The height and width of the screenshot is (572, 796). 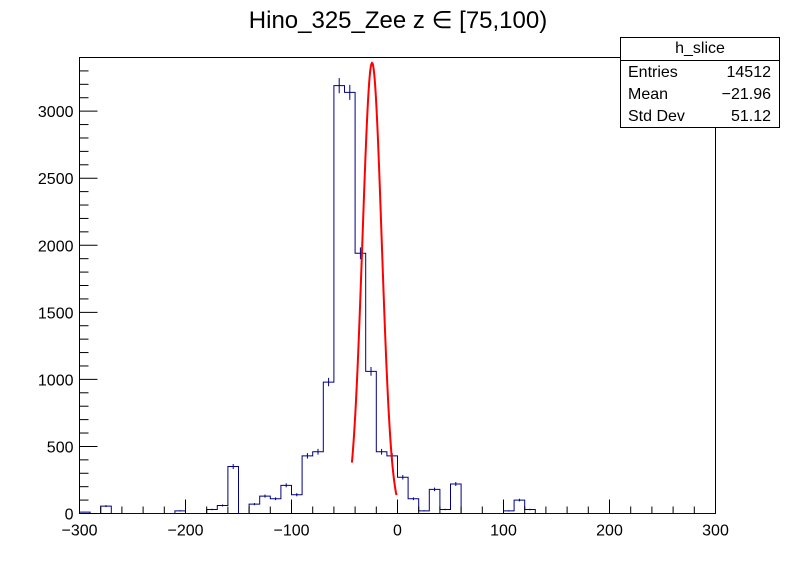 What do you see at coordinates (746, 94) in the screenshot?
I see `stats-value-mean: −21.96` at bounding box center [746, 94].